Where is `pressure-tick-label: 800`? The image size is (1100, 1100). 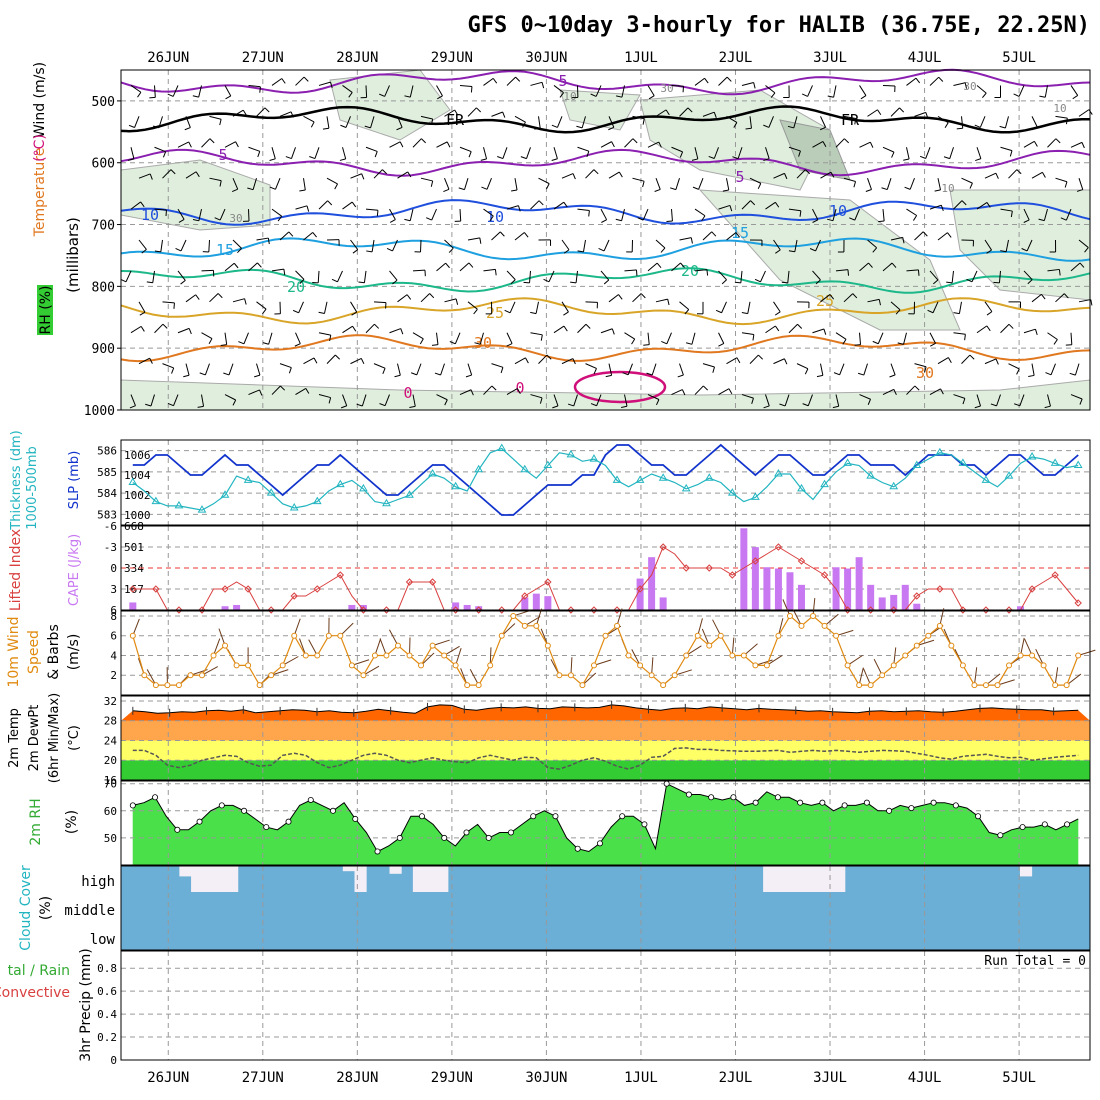 pressure-tick-label: 800 is located at coordinates (103, 287).